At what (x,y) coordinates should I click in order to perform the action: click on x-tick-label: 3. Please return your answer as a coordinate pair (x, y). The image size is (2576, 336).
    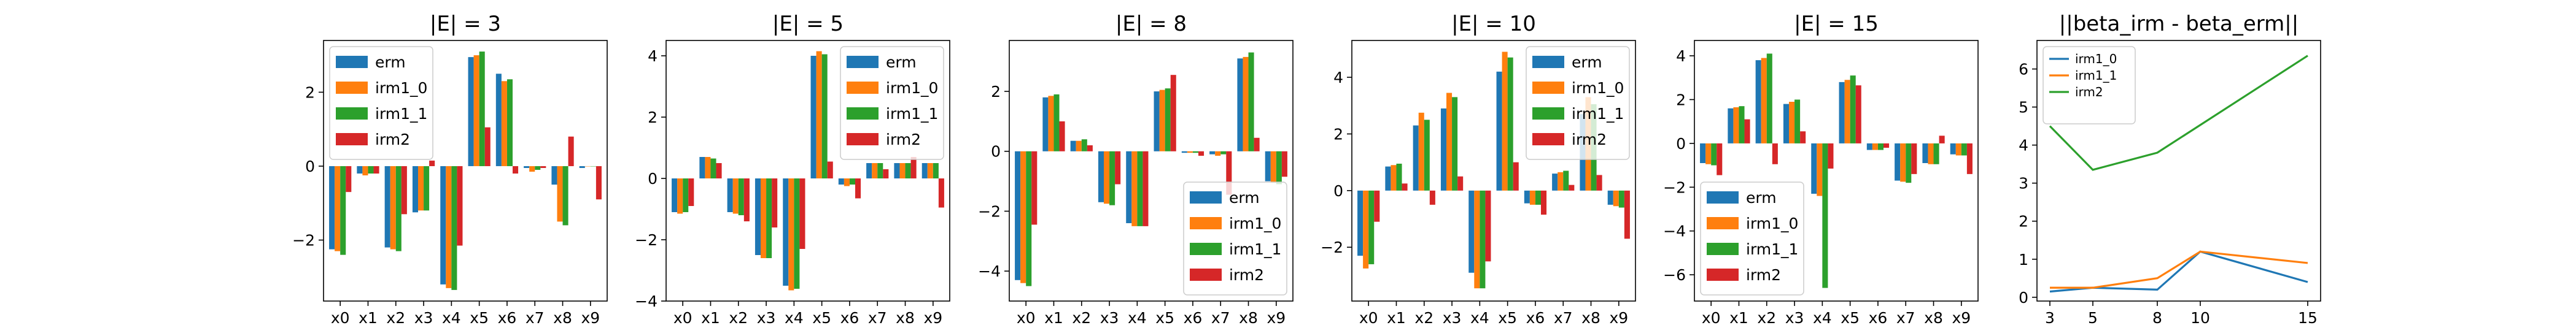
    Looking at the image, I should click on (2050, 318).